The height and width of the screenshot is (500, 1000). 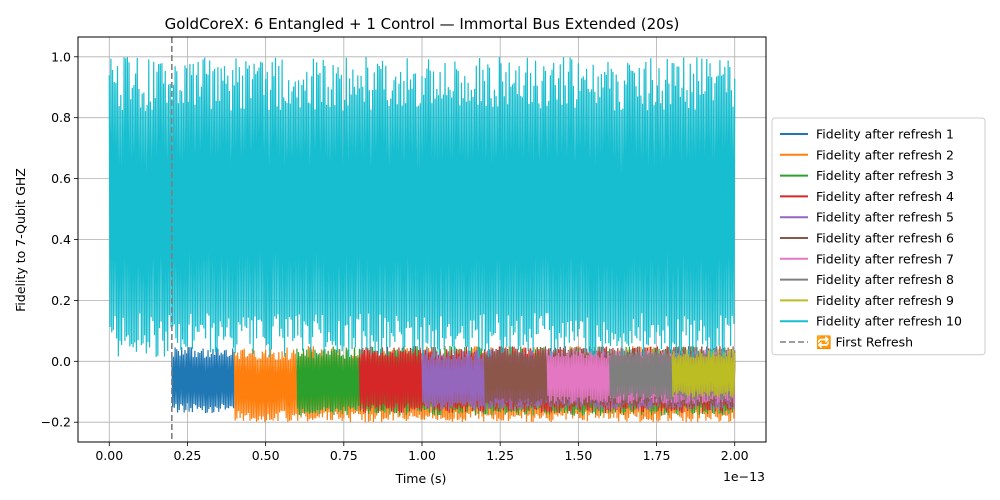 What do you see at coordinates (266, 455) in the screenshot?
I see `x-tick-label: 0.50` at bounding box center [266, 455].